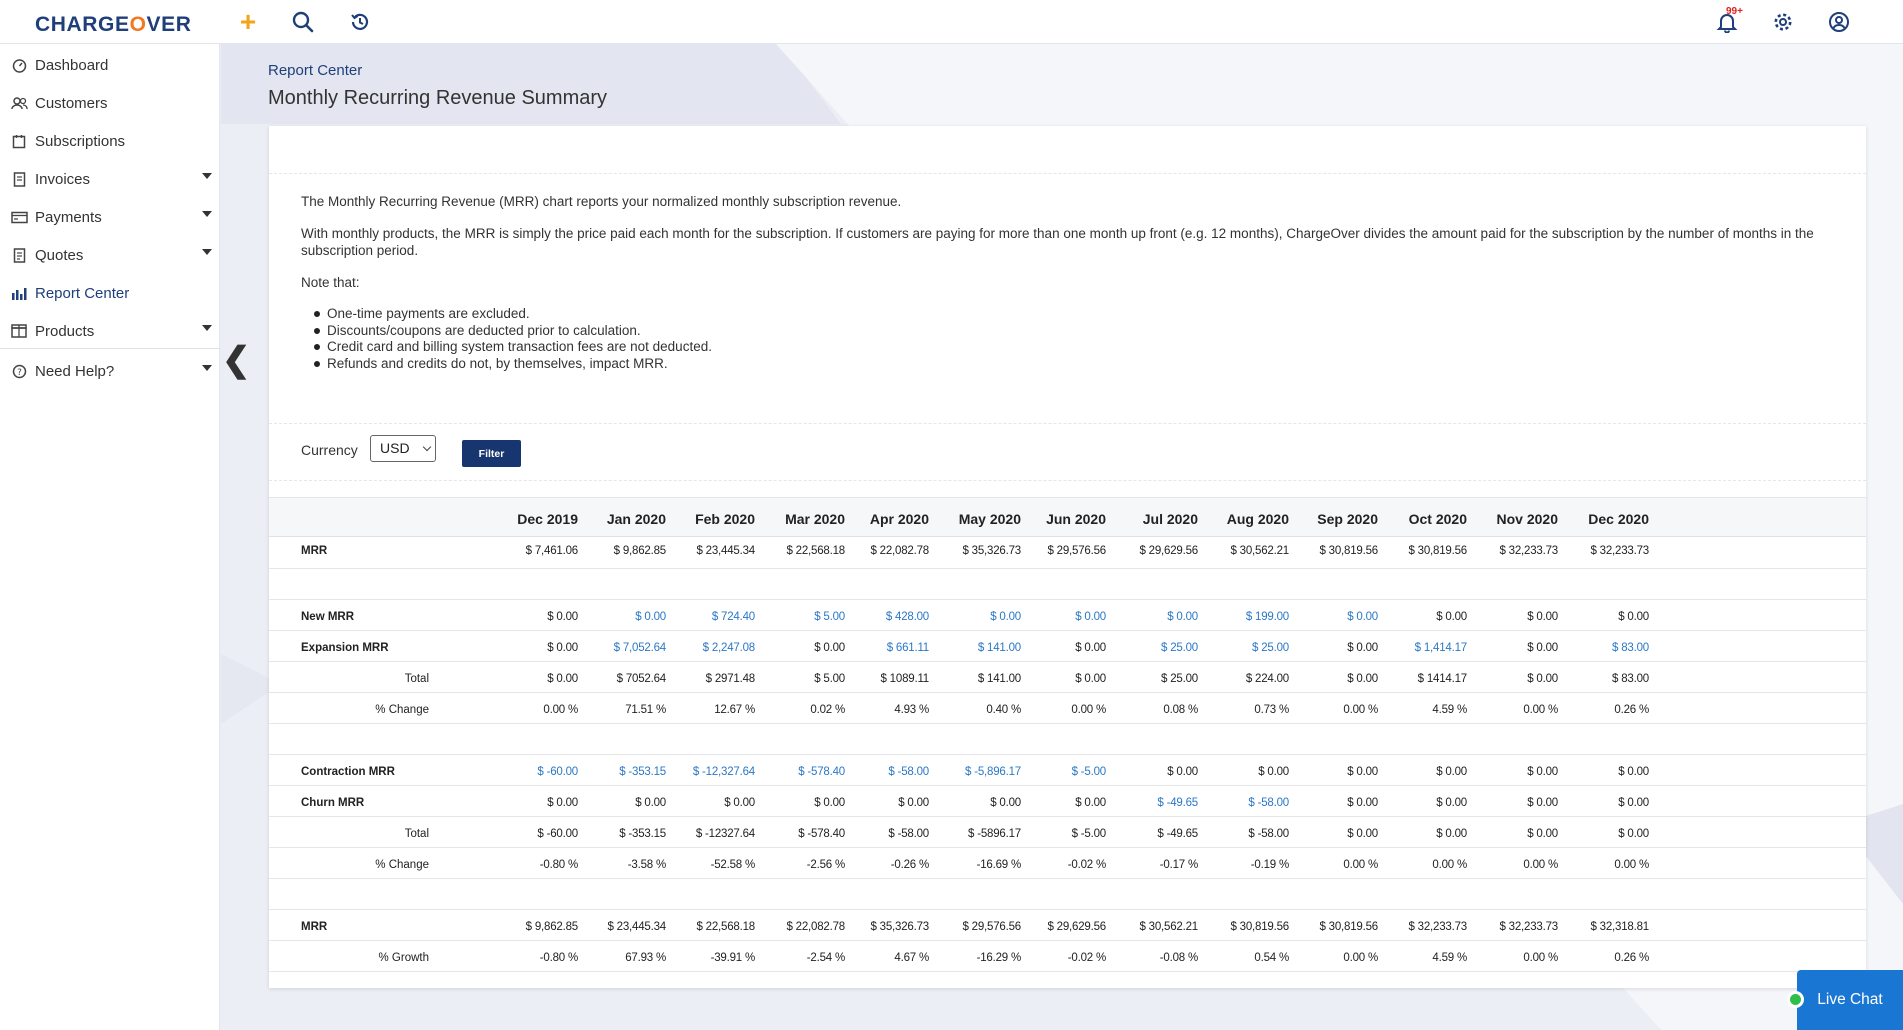 Image resolution: width=1903 pixels, height=1030 pixels. What do you see at coordinates (110, 141) in the screenshot?
I see `sidebar-item-subscriptions: Subscriptions` at bounding box center [110, 141].